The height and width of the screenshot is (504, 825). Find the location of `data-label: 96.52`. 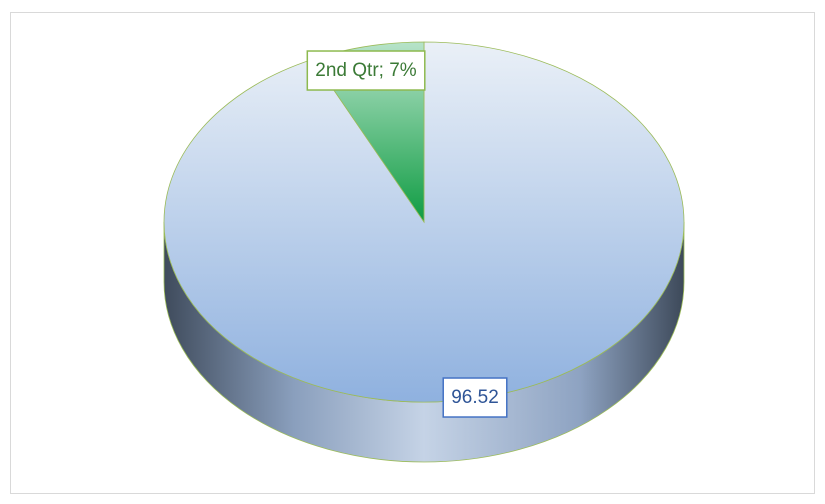

data-label: 96.52 is located at coordinates (475, 397).